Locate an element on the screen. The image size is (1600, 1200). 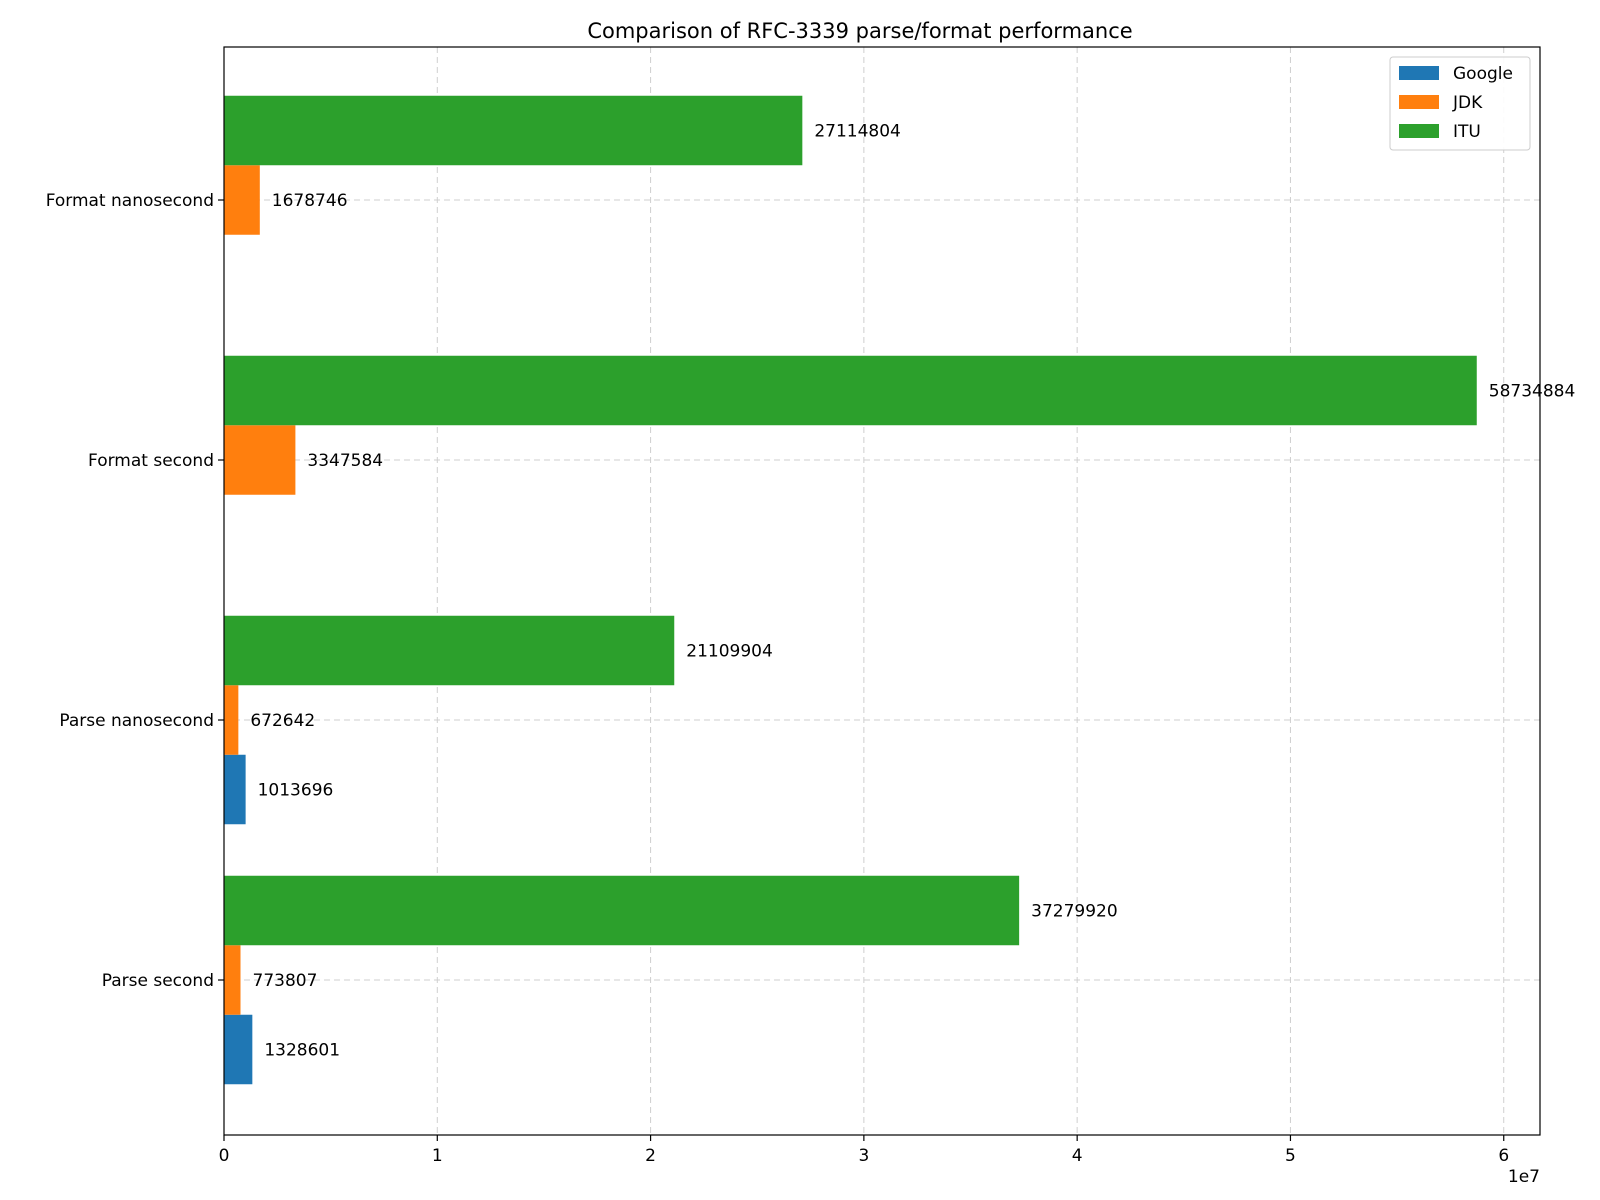
legend: Google JDK ITU is located at coordinates (1460, 103).